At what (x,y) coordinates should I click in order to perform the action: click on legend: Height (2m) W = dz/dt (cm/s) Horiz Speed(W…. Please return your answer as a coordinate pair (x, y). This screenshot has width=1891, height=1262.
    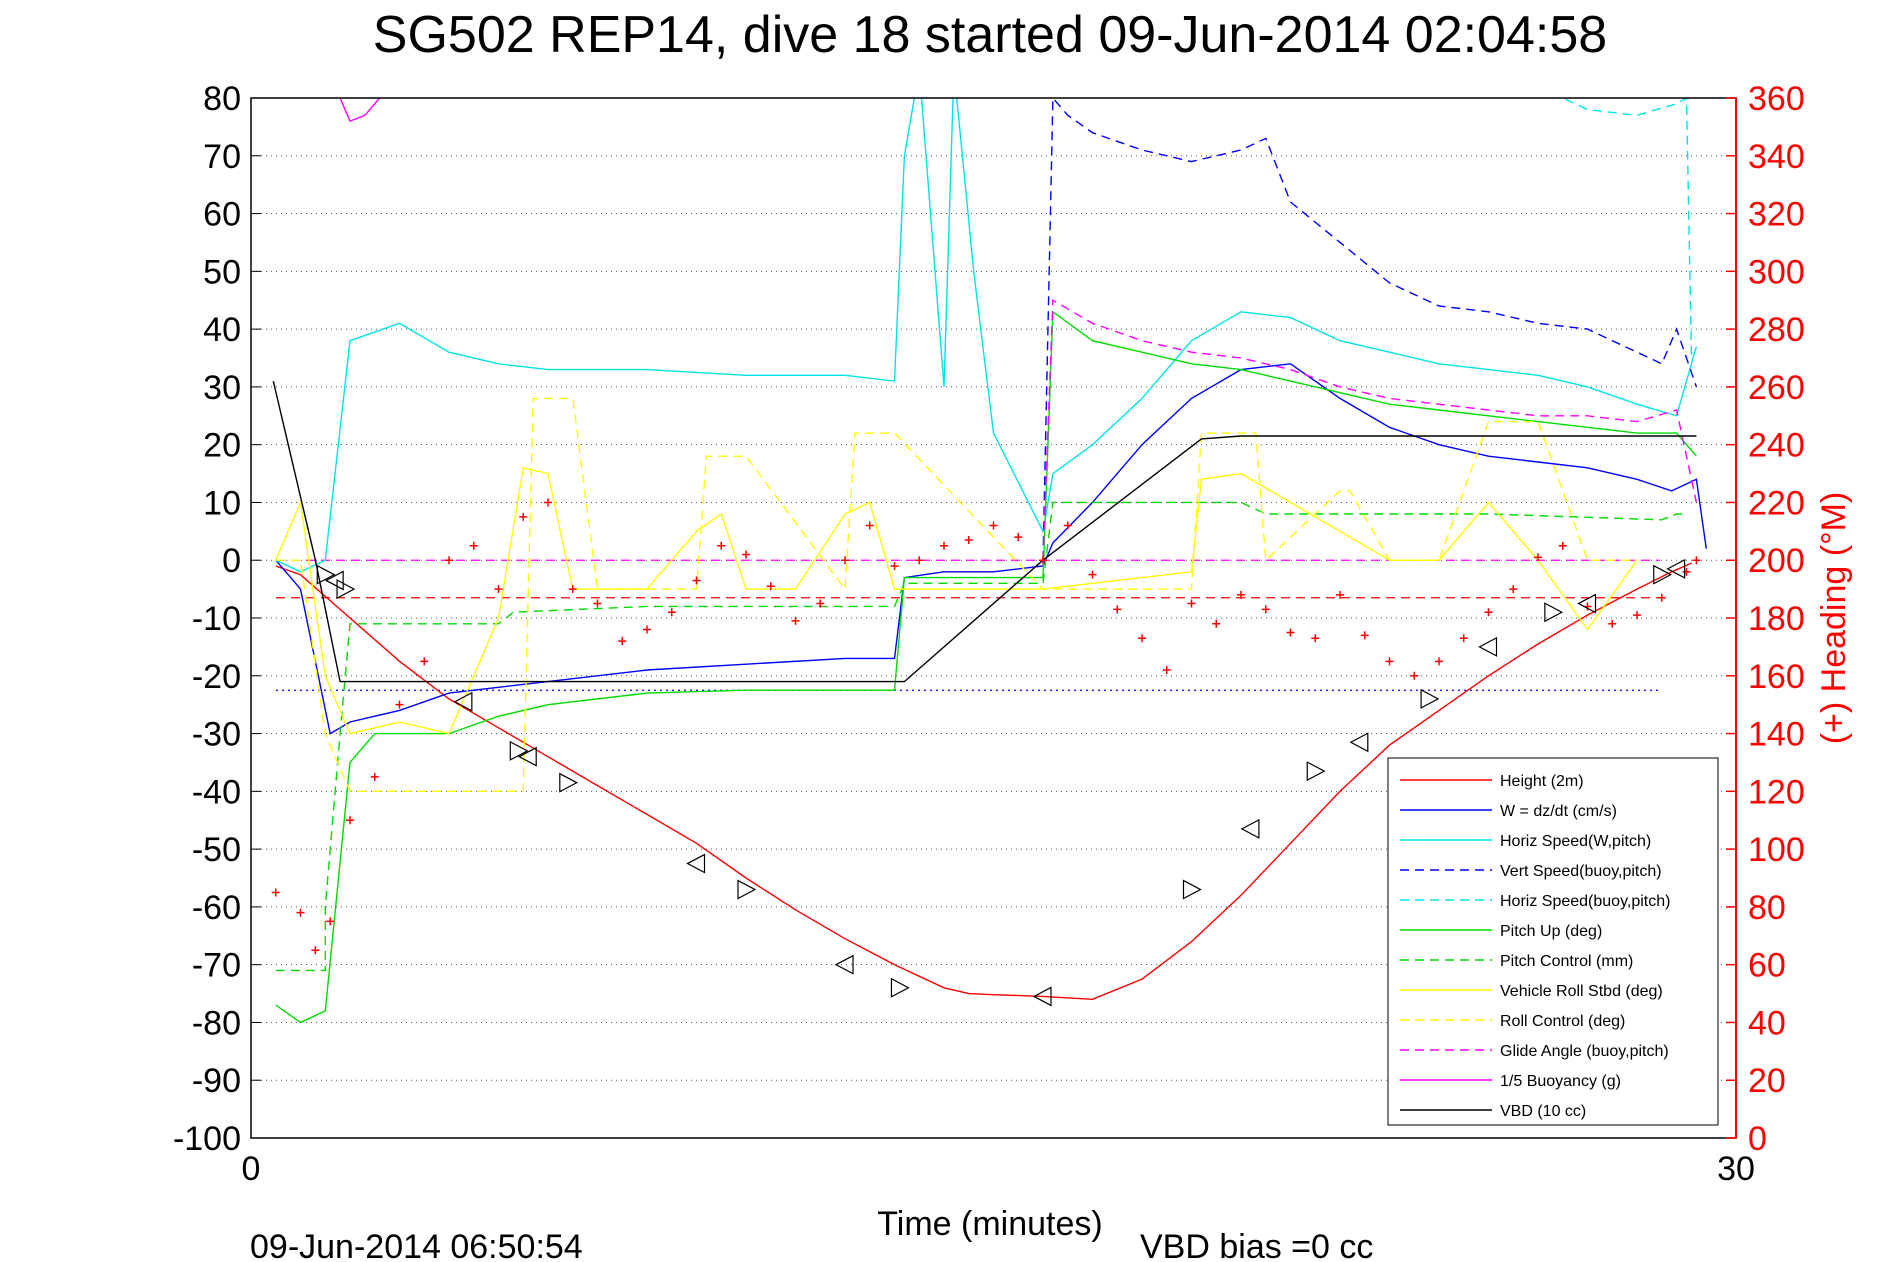
    Looking at the image, I should click on (1553, 941).